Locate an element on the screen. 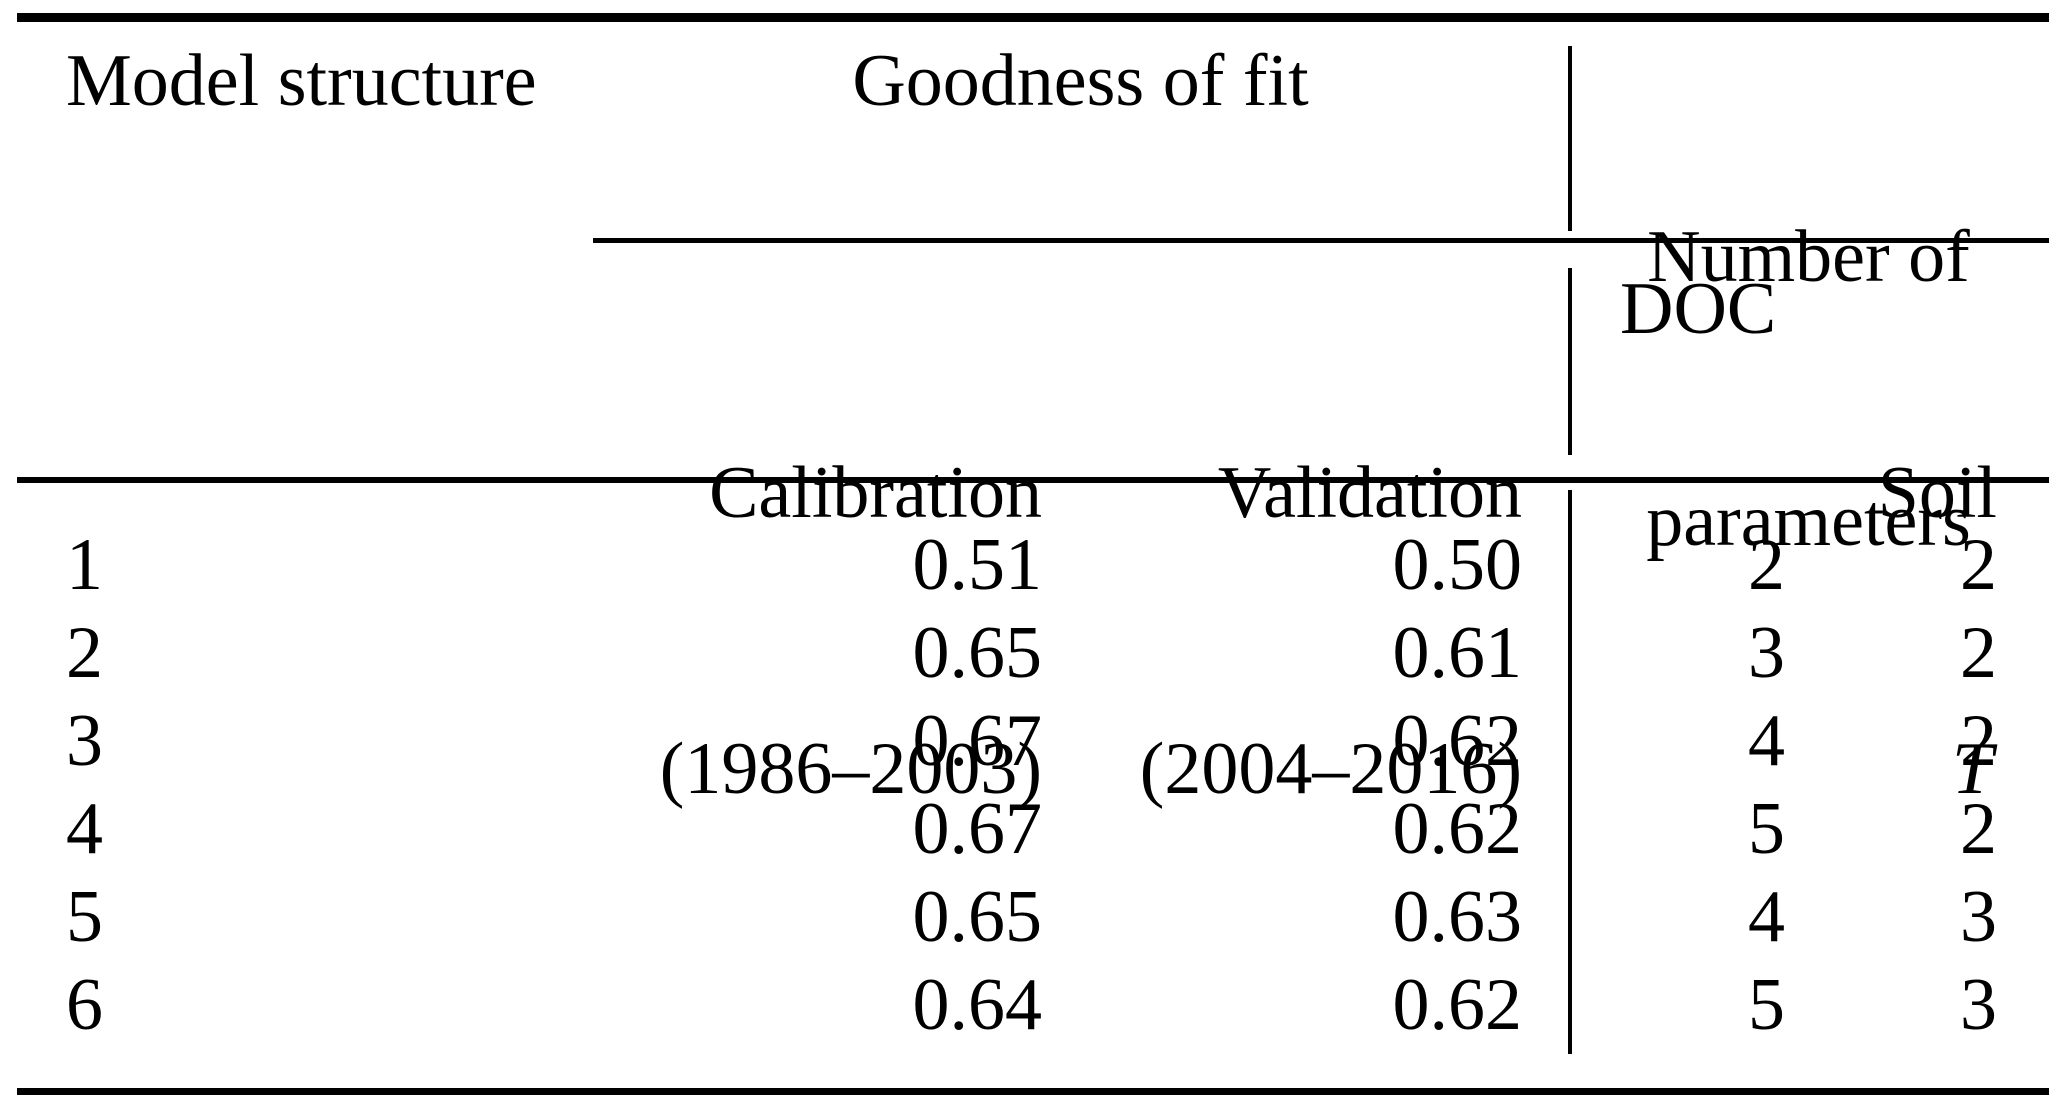 The height and width of the screenshot is (1103, 2067). soil-t-symbol: T is located at coordinates (1972, 769).